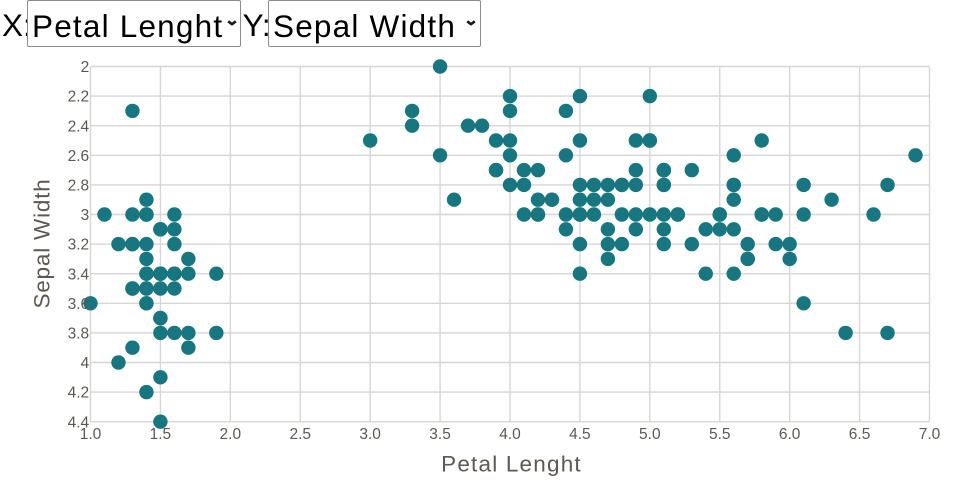  Describe the element at coordinates (85, 215) in the screenshot. I see `svg-text: 3` at that location.